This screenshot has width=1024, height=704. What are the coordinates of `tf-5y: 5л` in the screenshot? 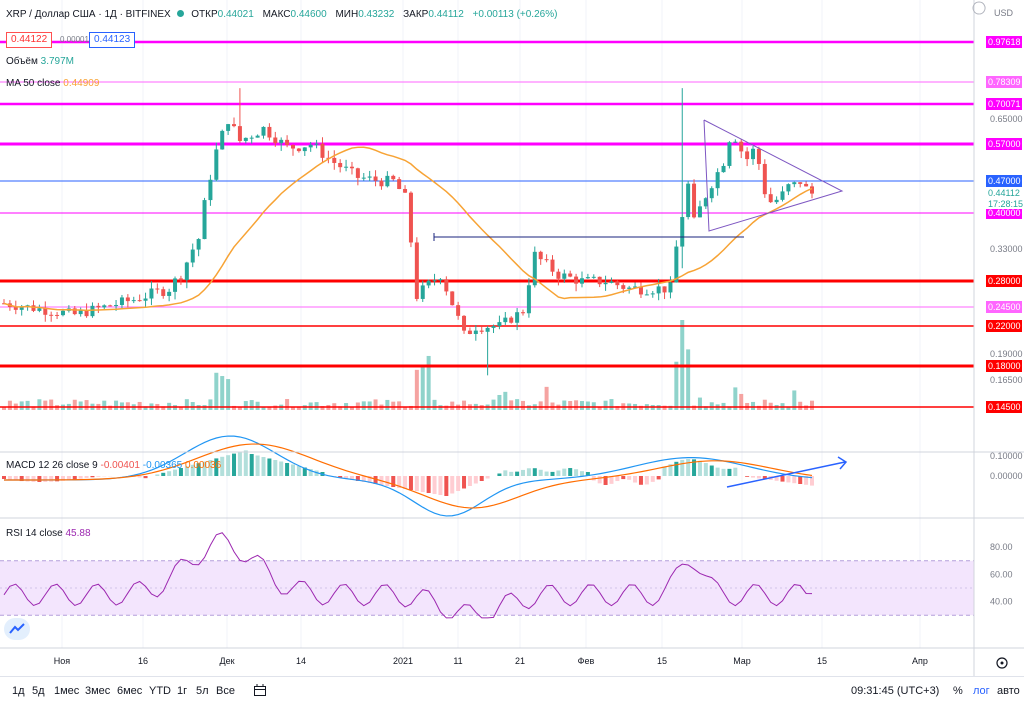 It's located at (202, 691).